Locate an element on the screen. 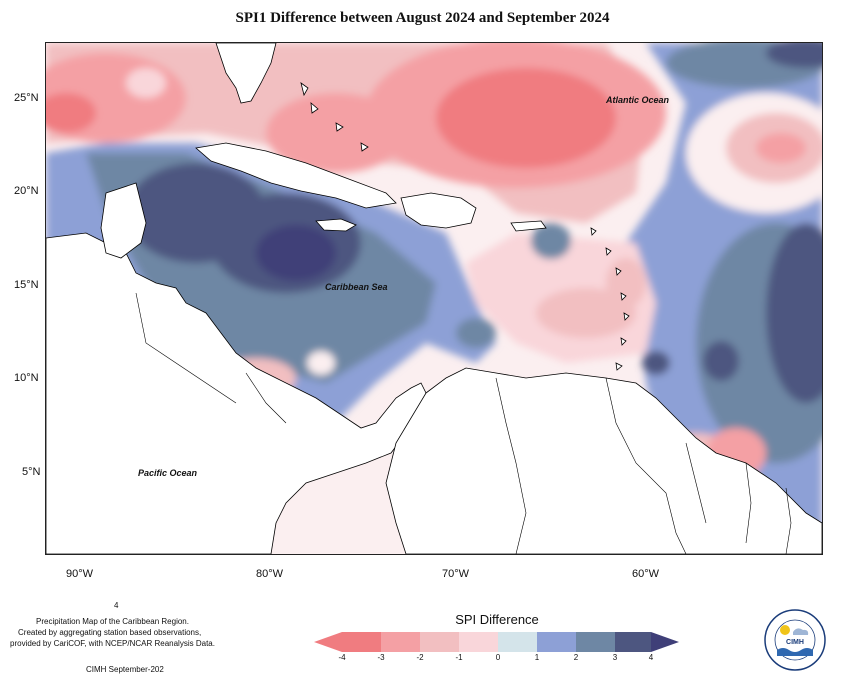  lat-tick-20n: 20°N is located at coordinates (26, 191).